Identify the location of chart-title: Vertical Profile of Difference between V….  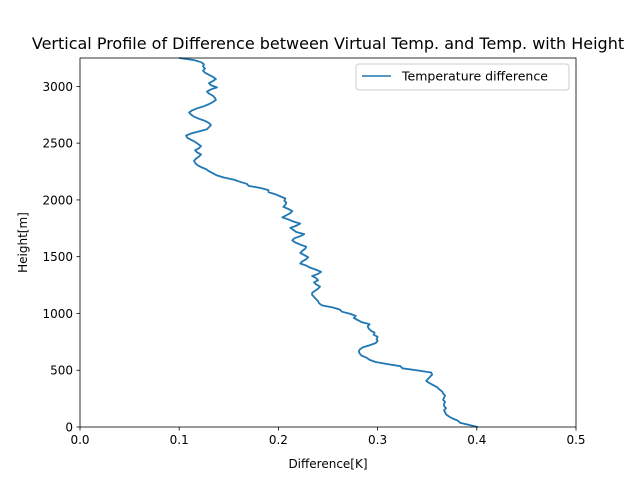
(328, 43).